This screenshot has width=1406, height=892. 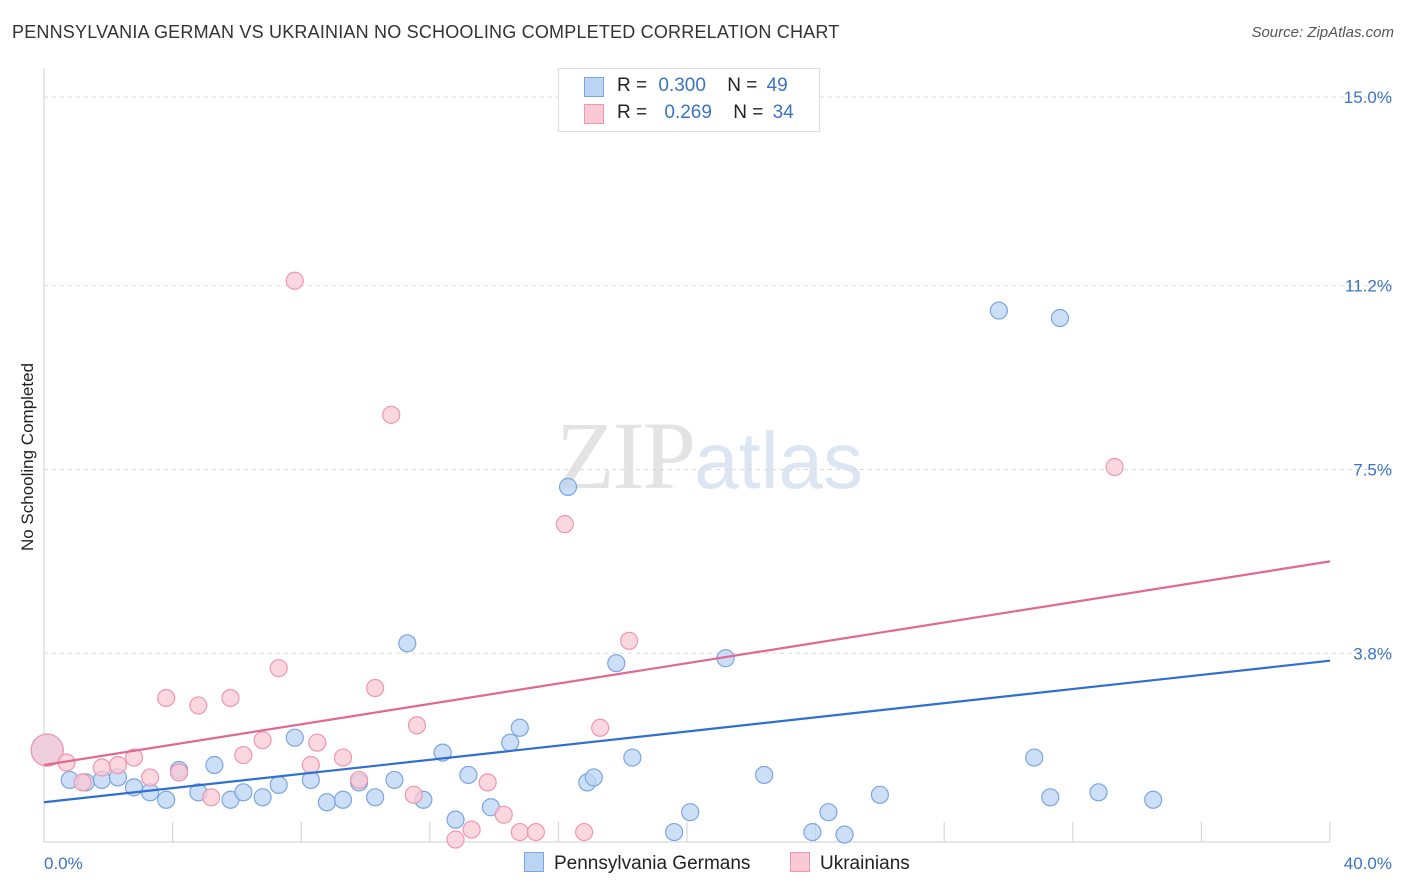 What do you see at coordinates (1372, 653) in the screenshot?
I see `y-tick-label: 3.8%` at bounding box center [1372, 653].